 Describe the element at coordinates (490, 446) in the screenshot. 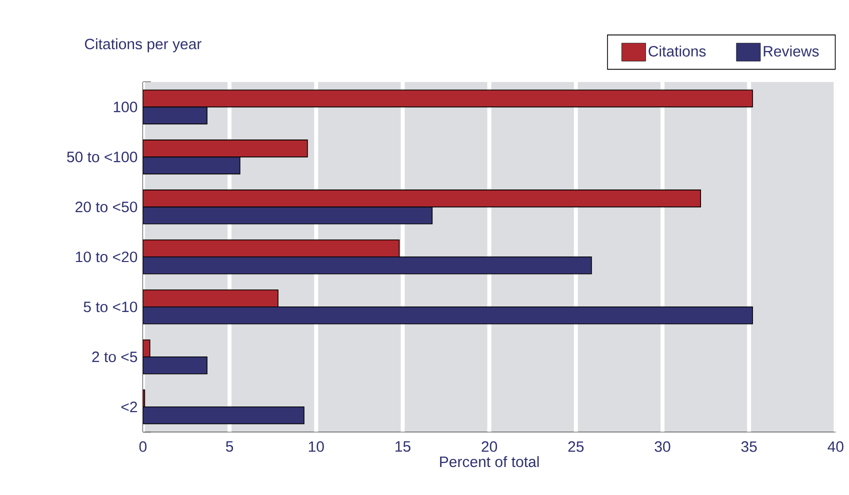

I see `x-tick-label: 20` at that location.